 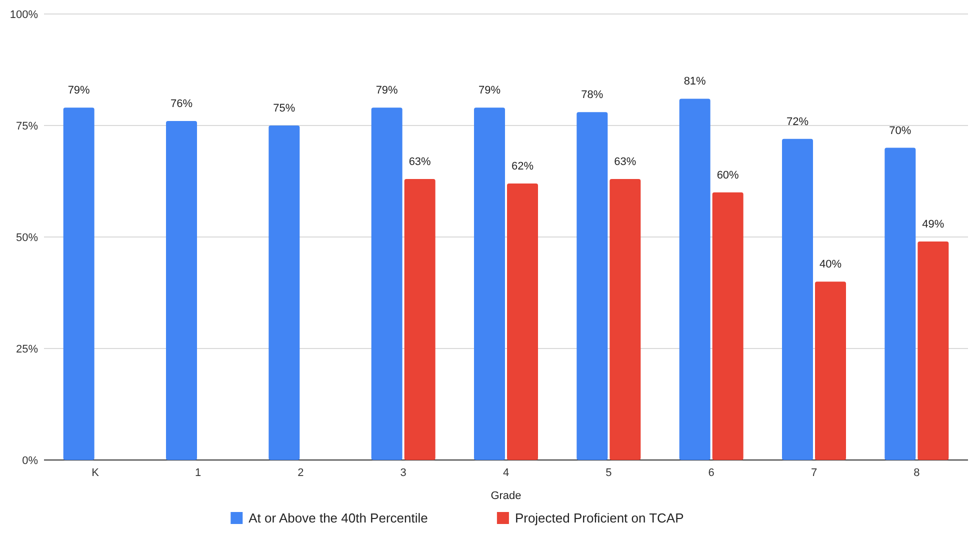 What do you see at coordinates (403, 473) in the screenshot?
I see `x-tick-label: 3` at bounding box center [403, 473].